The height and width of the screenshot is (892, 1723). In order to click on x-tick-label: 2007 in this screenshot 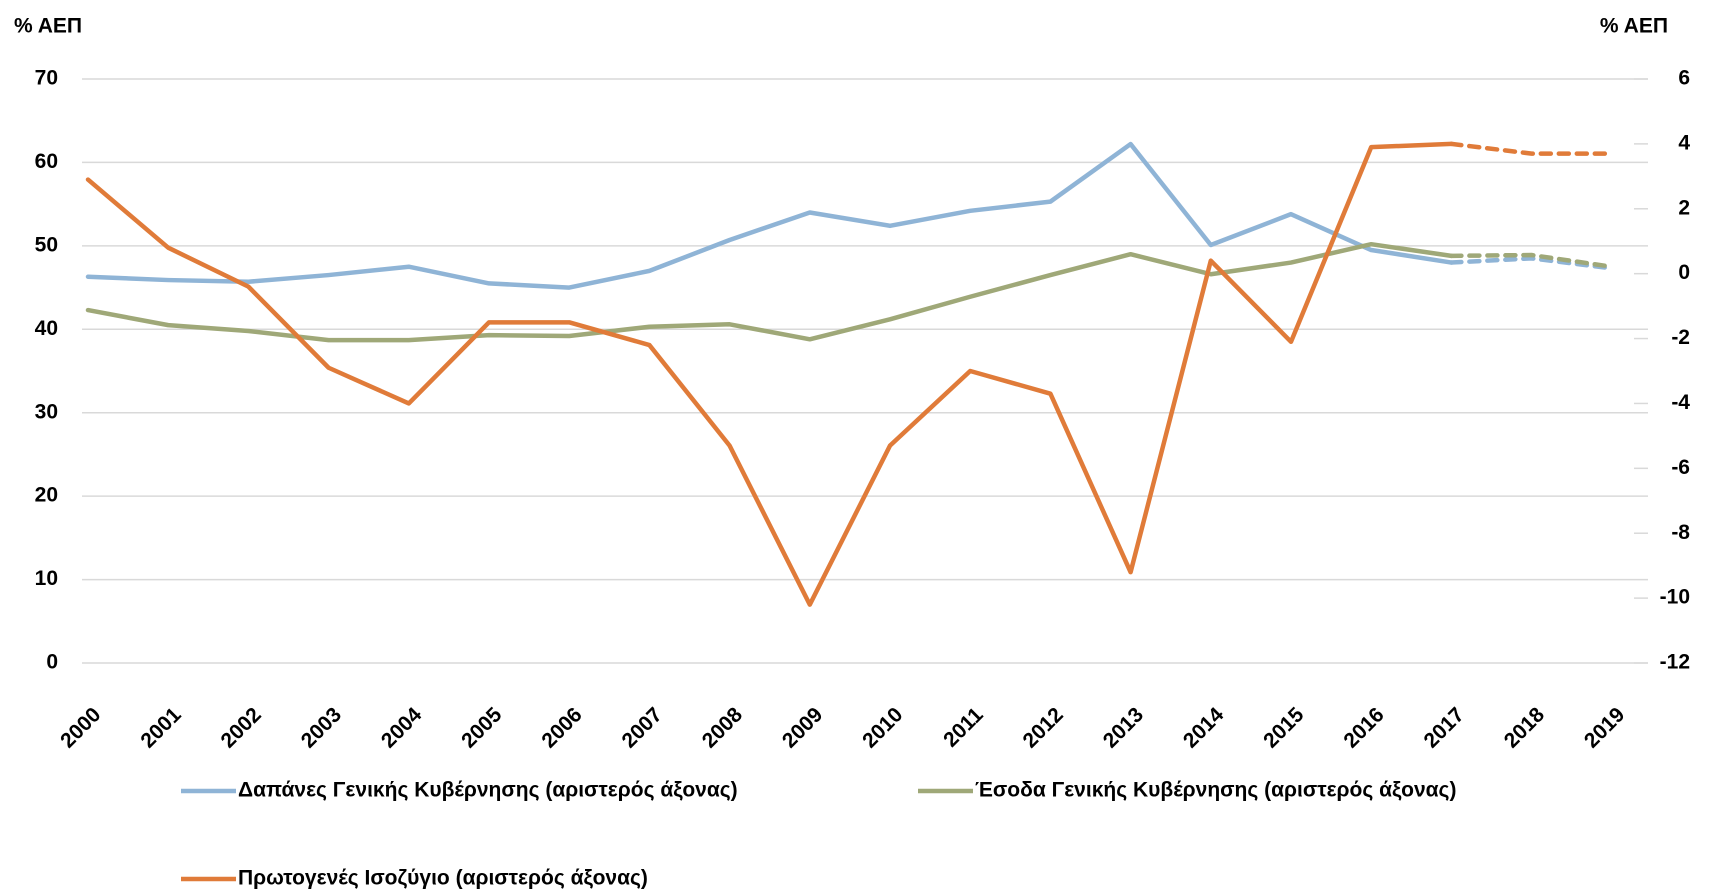, I will do `click(642, 727)`.